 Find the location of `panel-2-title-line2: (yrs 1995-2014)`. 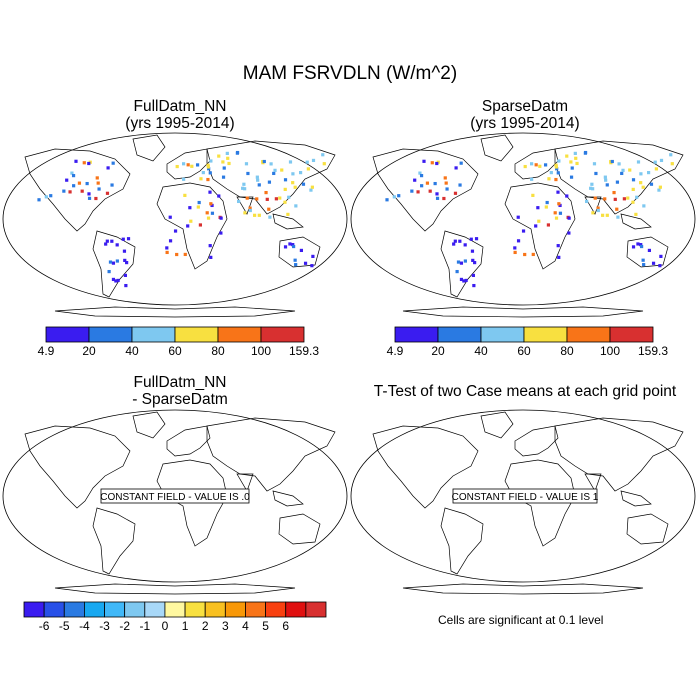

panel-2-title-line2: (yrs 1995-2014) is located at coordinates (525, 123).